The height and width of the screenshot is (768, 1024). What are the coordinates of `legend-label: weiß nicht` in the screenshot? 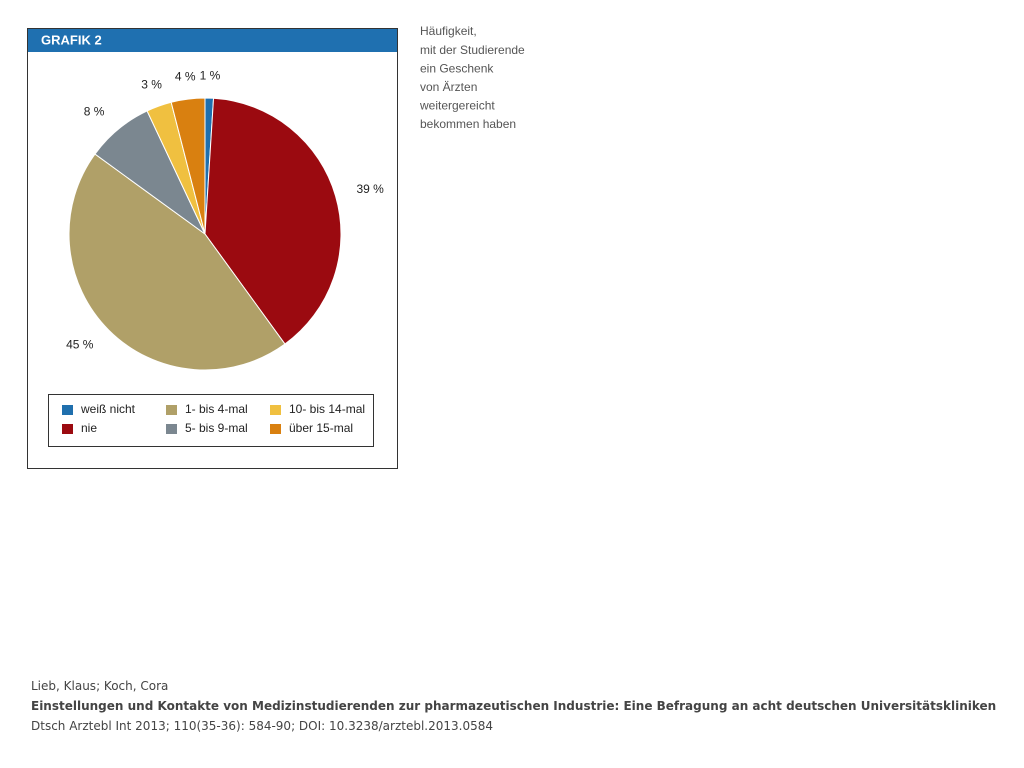 It's located at (108, 409).